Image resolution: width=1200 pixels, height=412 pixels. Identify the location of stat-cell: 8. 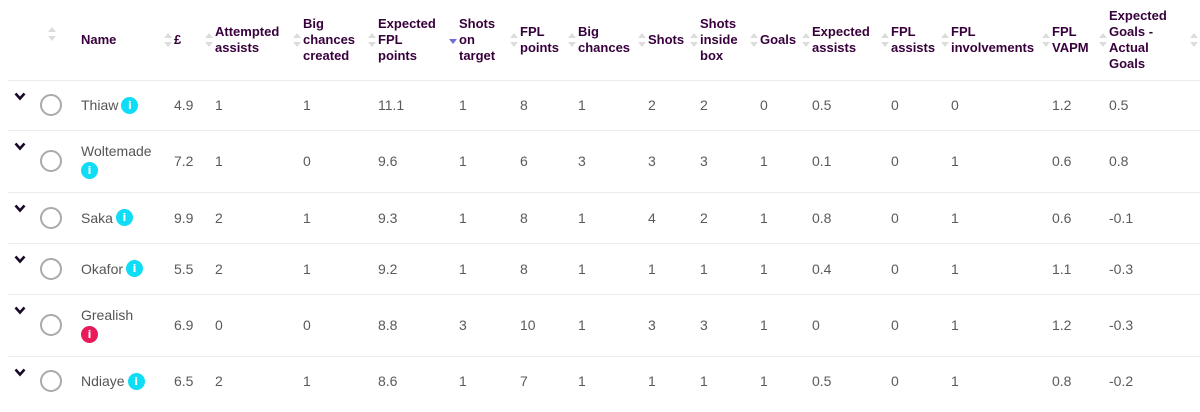
(549, 217).